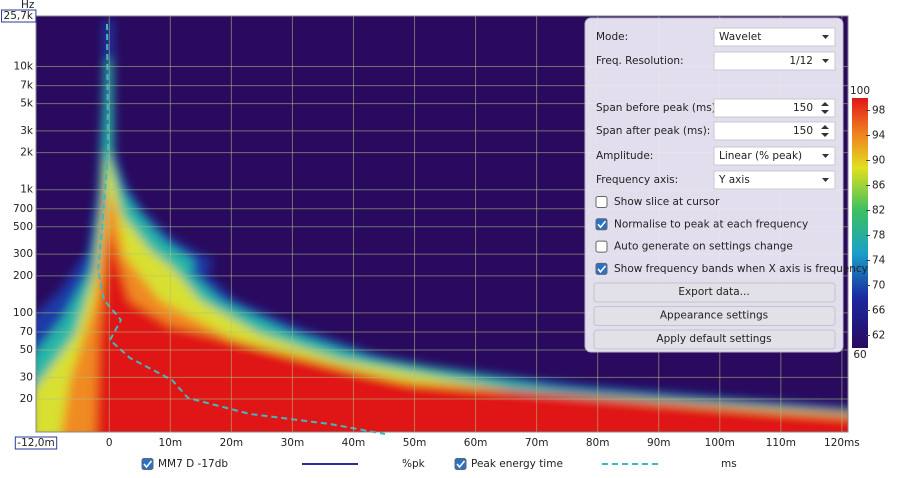 The image size is (900, 478). What do you see at coordinates (878, 211) in the screenshot?
I see `colorbar-label: 82` at bounding box center [878, 211].